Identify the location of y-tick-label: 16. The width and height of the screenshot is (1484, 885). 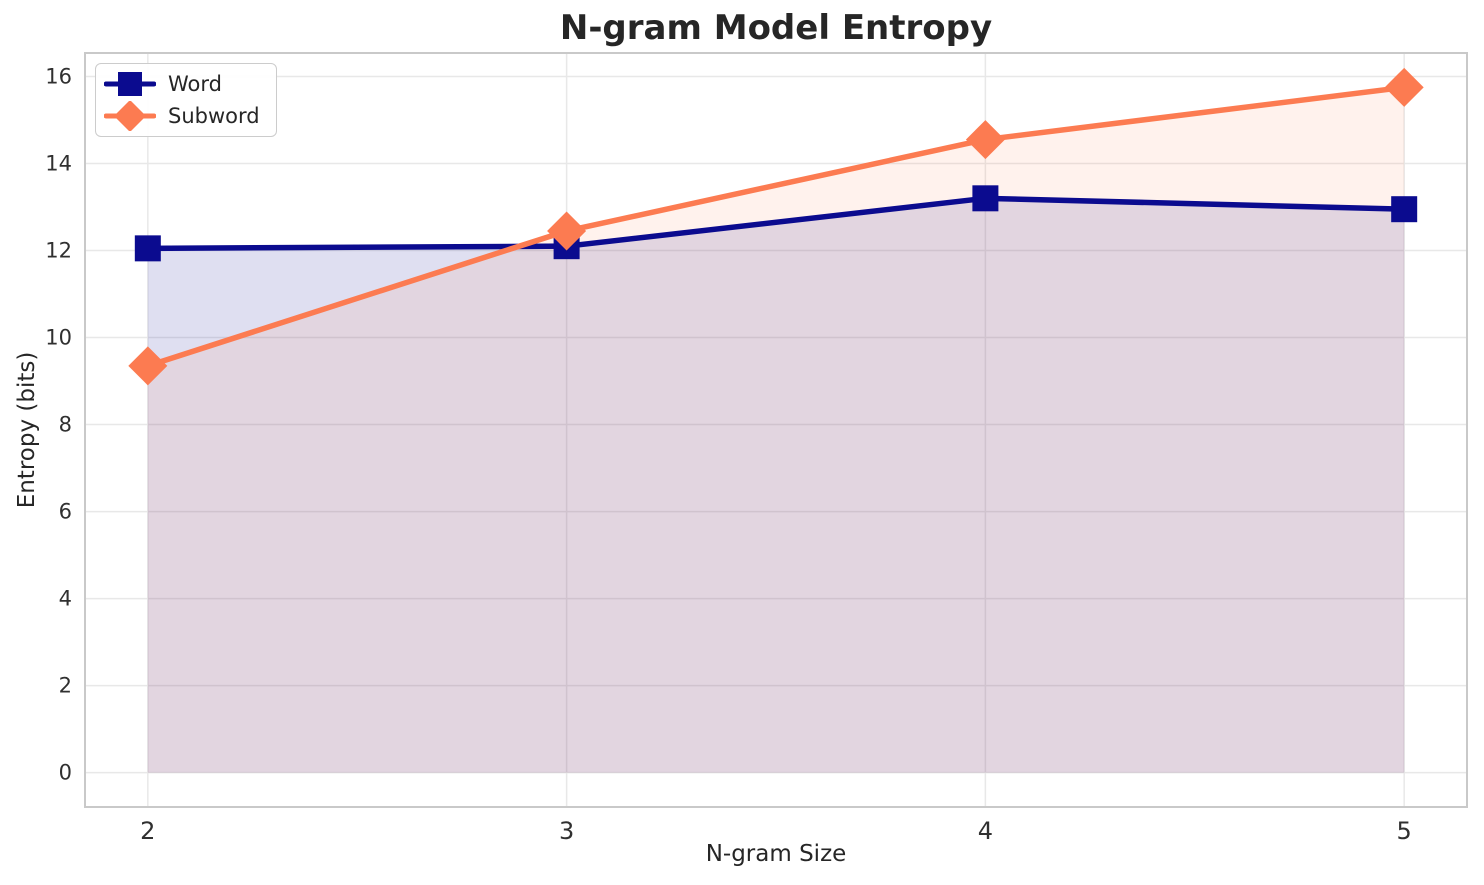
(58, 76).